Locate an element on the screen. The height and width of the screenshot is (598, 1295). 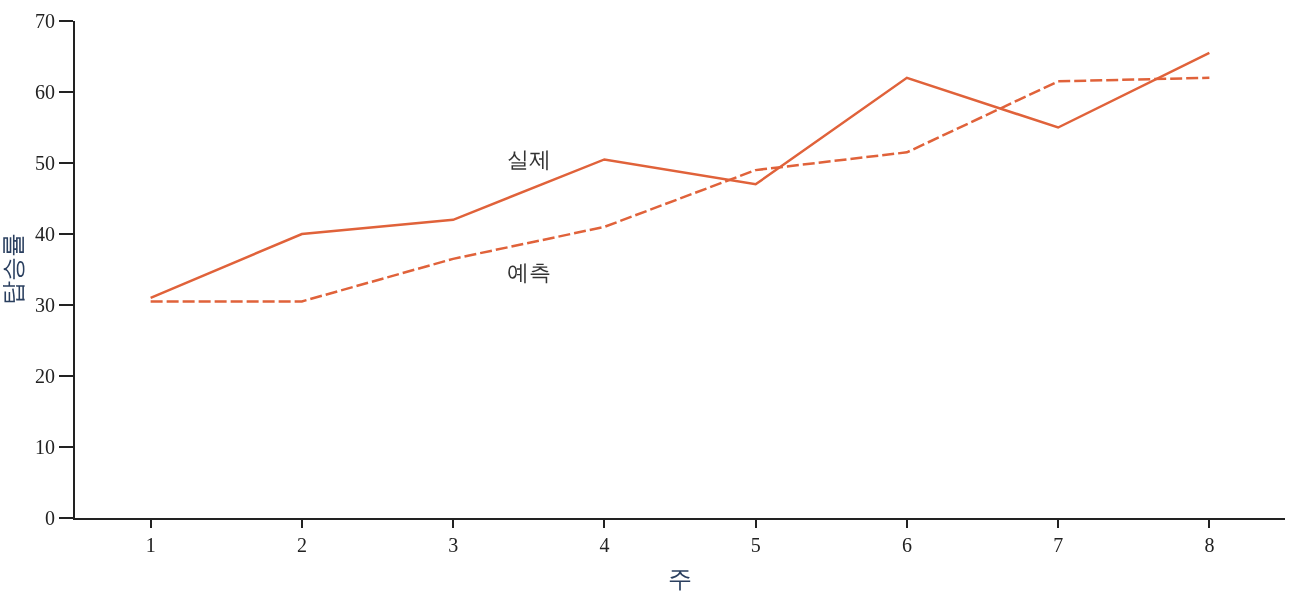
x-tick-label: 1 is located at coordinates (150, 545).